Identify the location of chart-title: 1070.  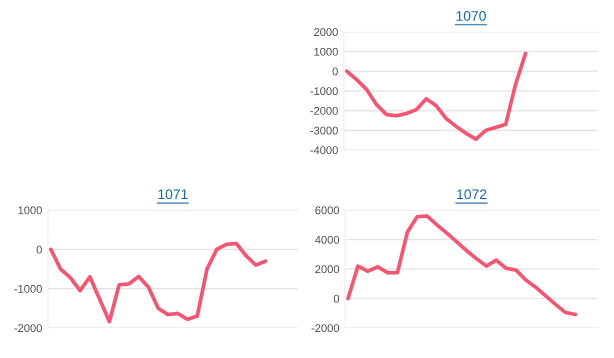
(471, 16).